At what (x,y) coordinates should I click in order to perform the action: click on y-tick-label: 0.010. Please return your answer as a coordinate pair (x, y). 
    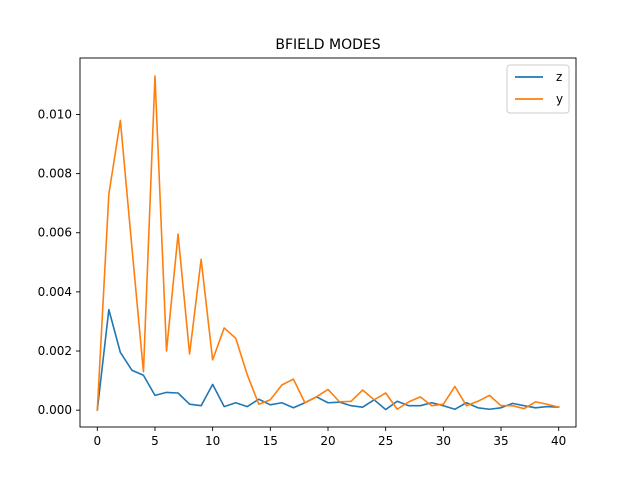
    Looking at the image, I should click on (55, 114).